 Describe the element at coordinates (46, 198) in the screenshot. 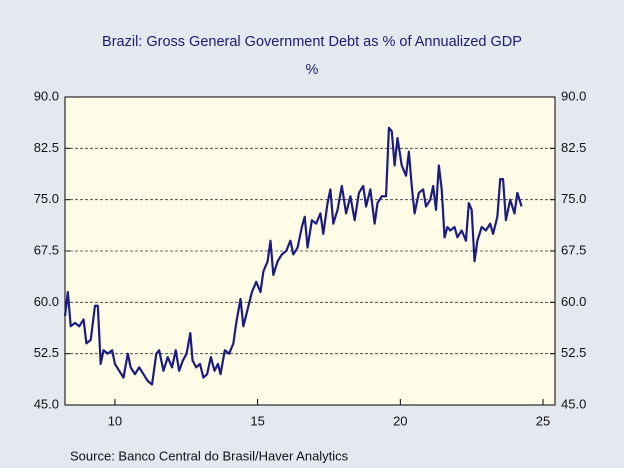

I see `y-tick-label: 75.0` at that location.